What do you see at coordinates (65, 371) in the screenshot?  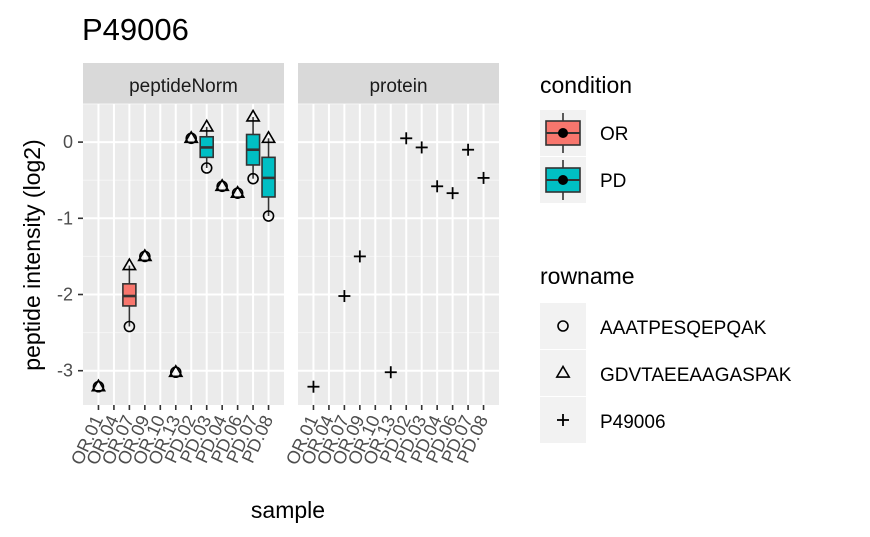 I see `y-tick-label: -3` at bounding box center [65, 371].